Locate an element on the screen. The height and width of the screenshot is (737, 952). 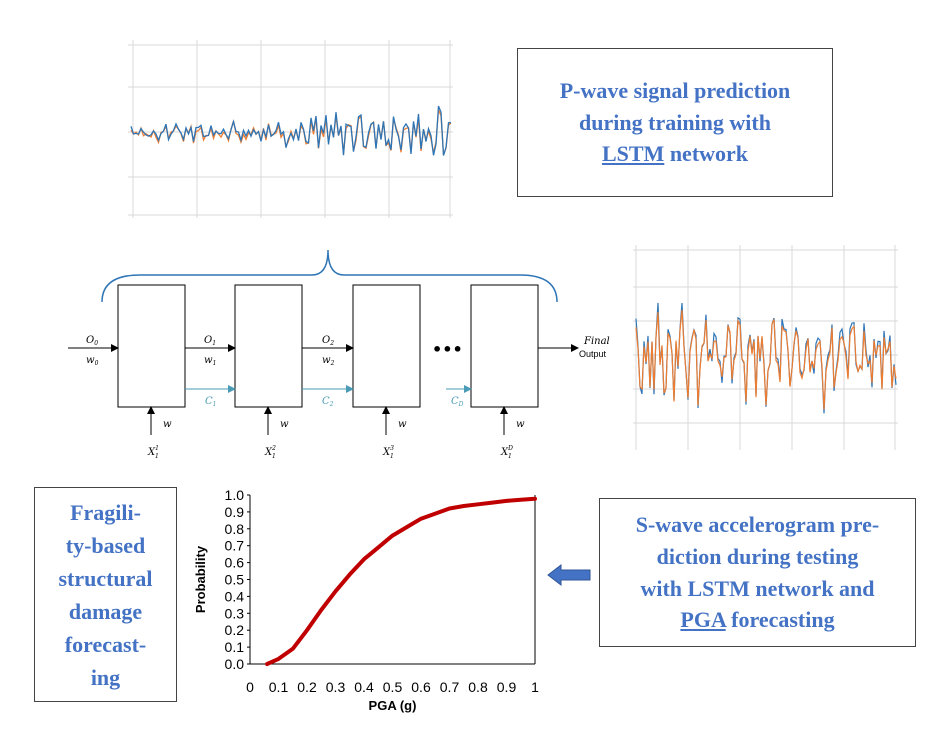
x-input-1: X1 1 is located at coordinates (153, 452).